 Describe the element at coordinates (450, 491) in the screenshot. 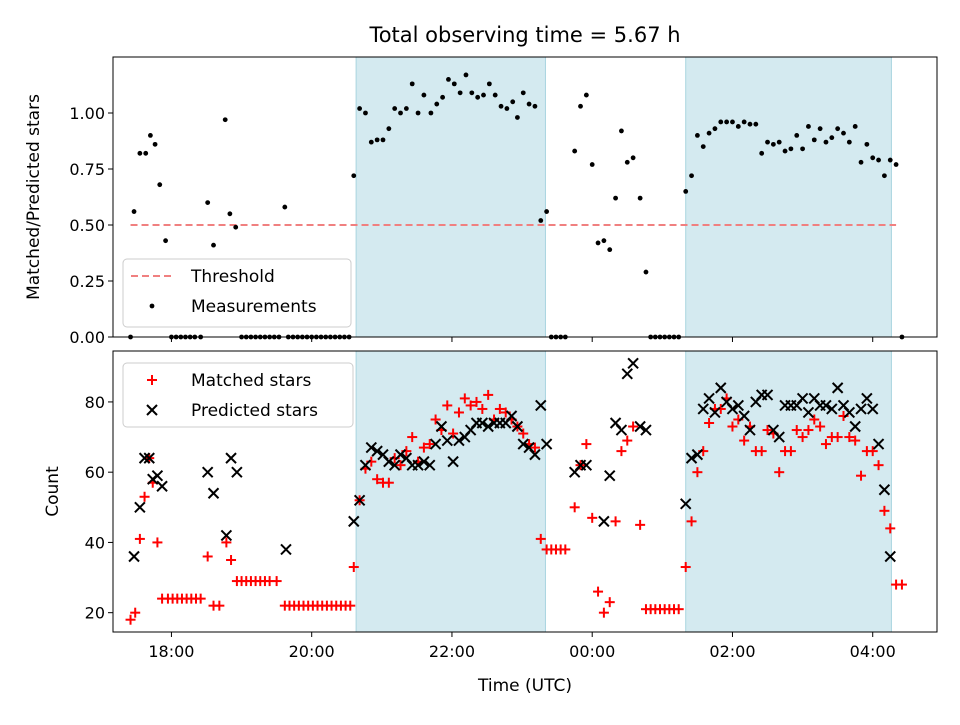

I see `observing-interval-shade` at that location.